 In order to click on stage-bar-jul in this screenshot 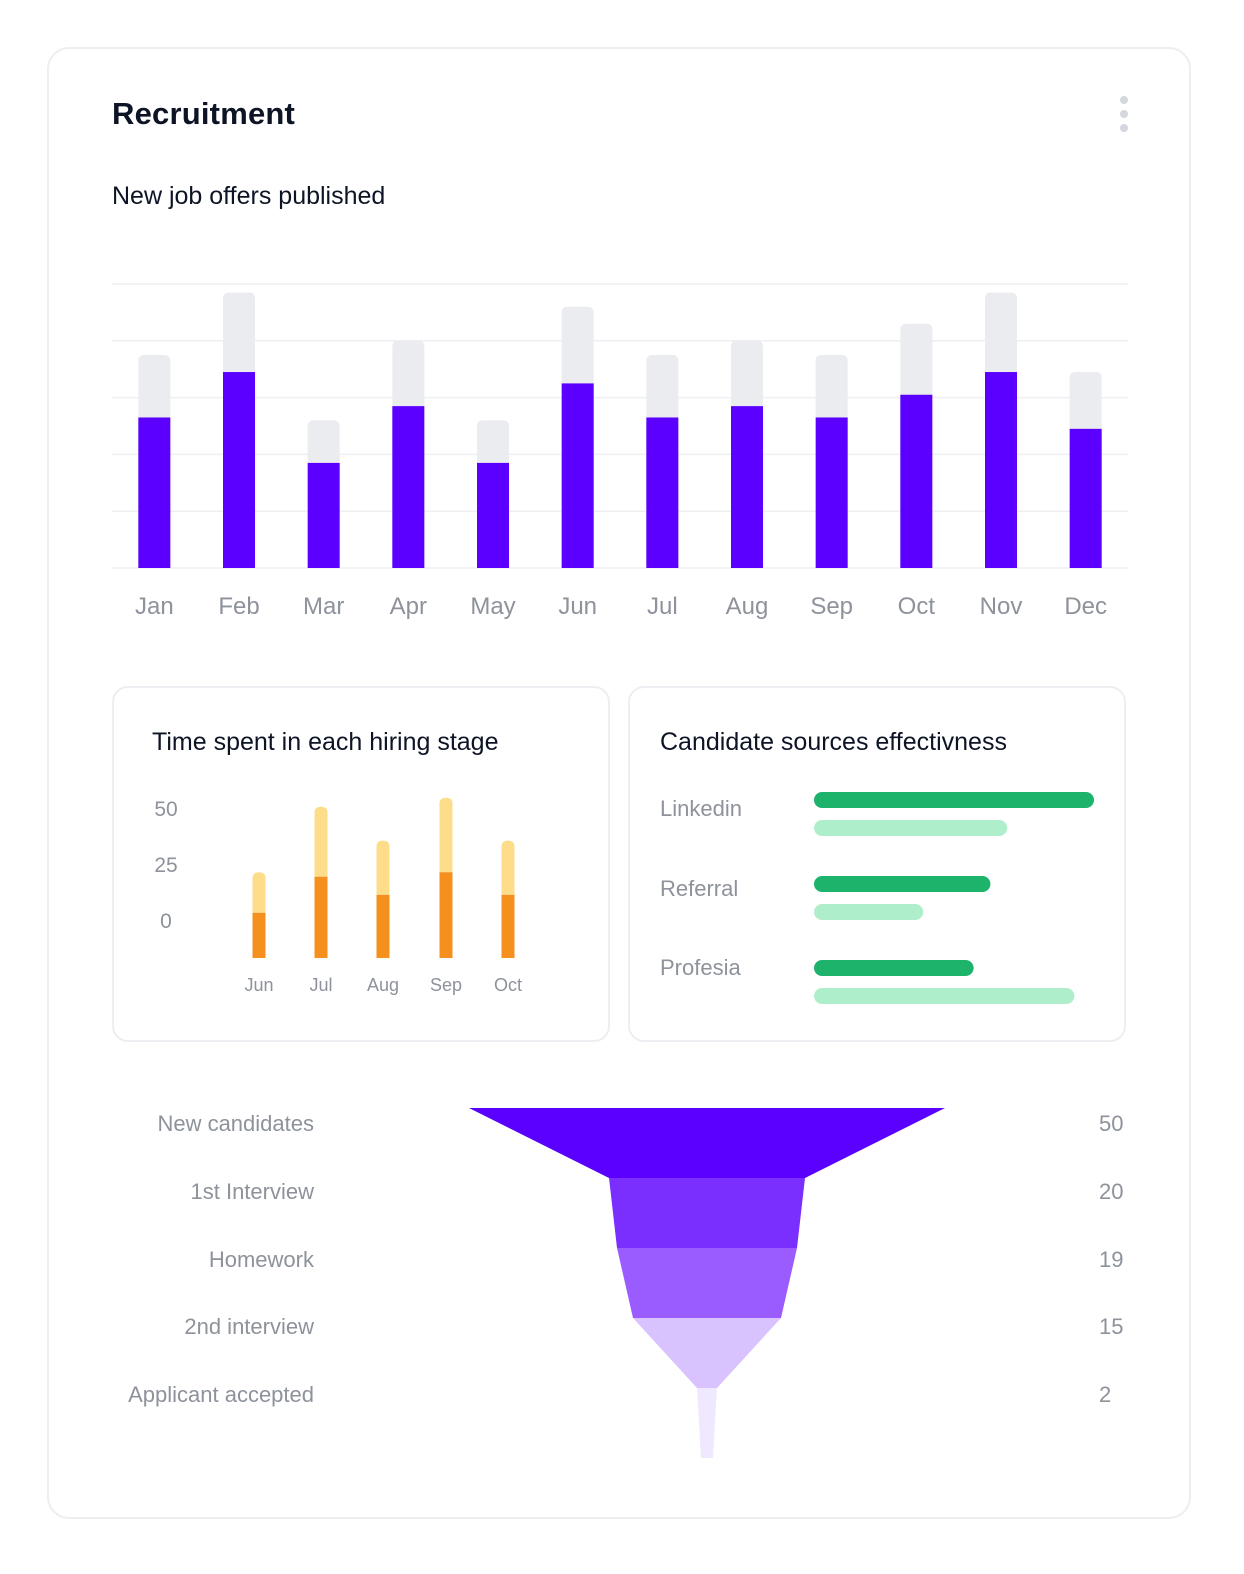, I will do `click(321, 917)`.